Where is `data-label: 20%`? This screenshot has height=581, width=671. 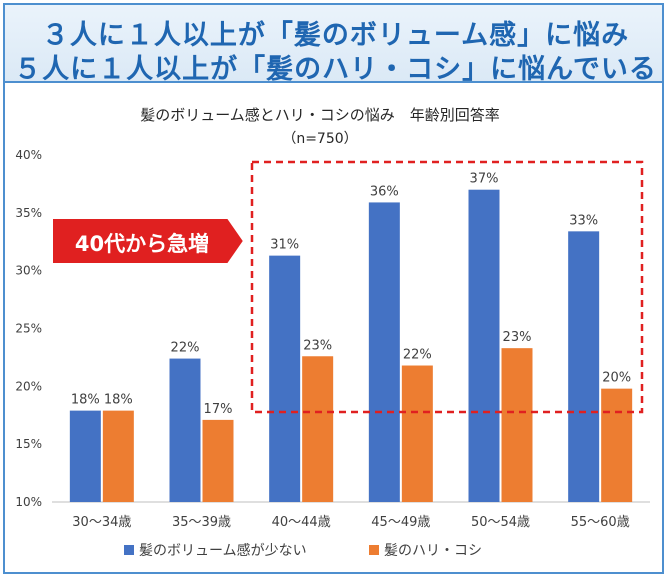 data-label: 20% is located at coordinates (616, 378).